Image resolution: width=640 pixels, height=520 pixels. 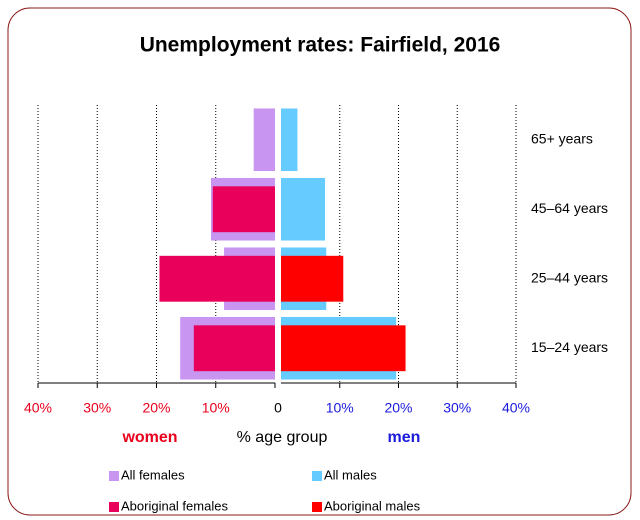 What do you see at coordinates (350, 474) in the screenshot?
I see `legend-label: All males` at bounding box center [350, 474].